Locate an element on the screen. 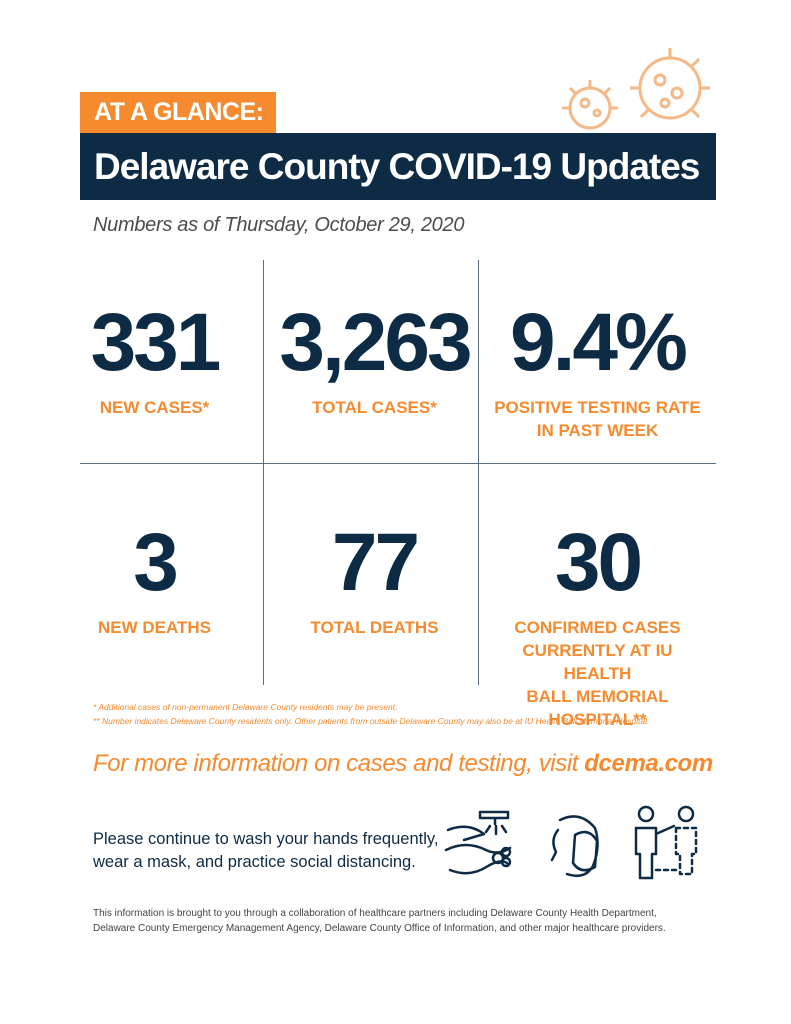  stat-label-line: TOTAL CASES* is located at coordinates (374, 407).